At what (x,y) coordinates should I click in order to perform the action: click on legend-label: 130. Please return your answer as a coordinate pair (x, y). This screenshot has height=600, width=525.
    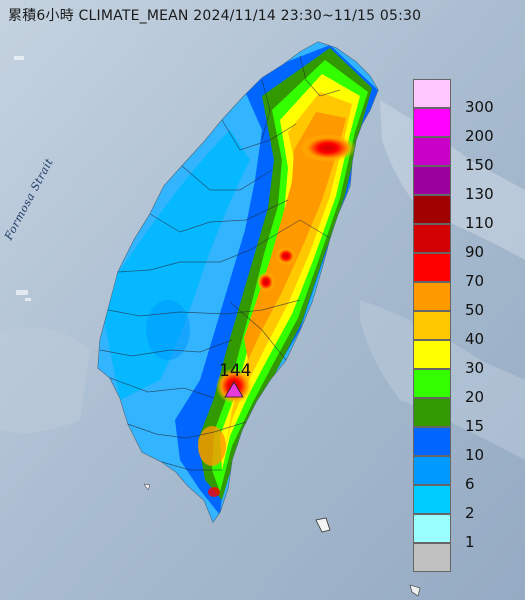
    Looking at the image, I should click on (479, 194).